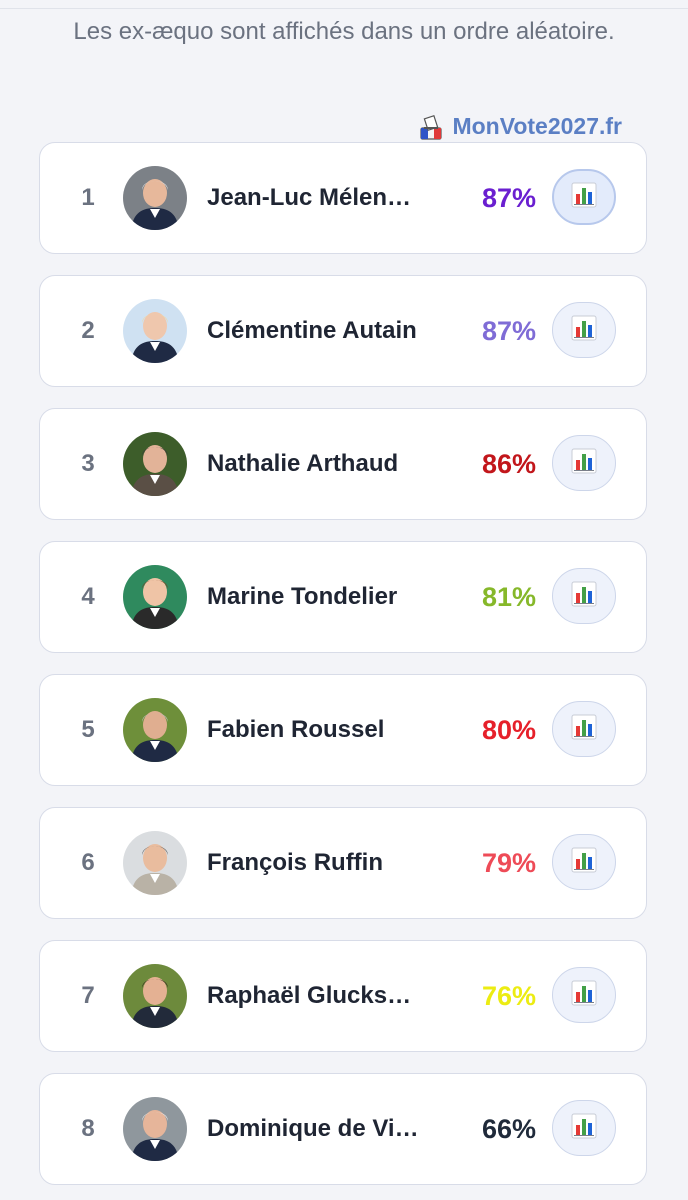  What do you see at coordinates (508, 1129) in the screenshot?
I see `match-score: 66%` at bounding box center [508, 1129].